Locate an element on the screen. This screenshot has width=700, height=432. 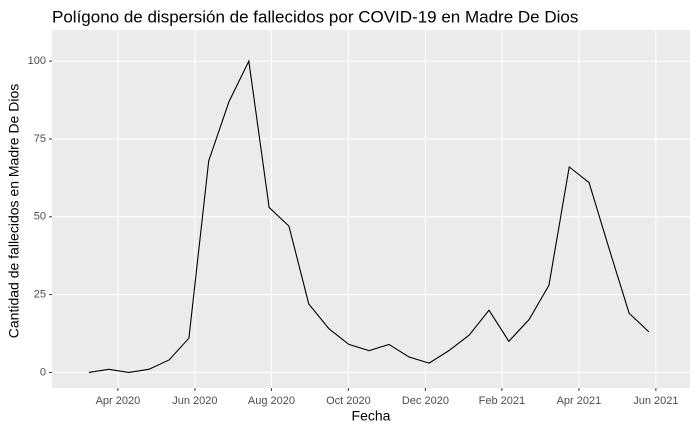
x-tick-label: Jun 2020 is located at coordinates (194, 401).